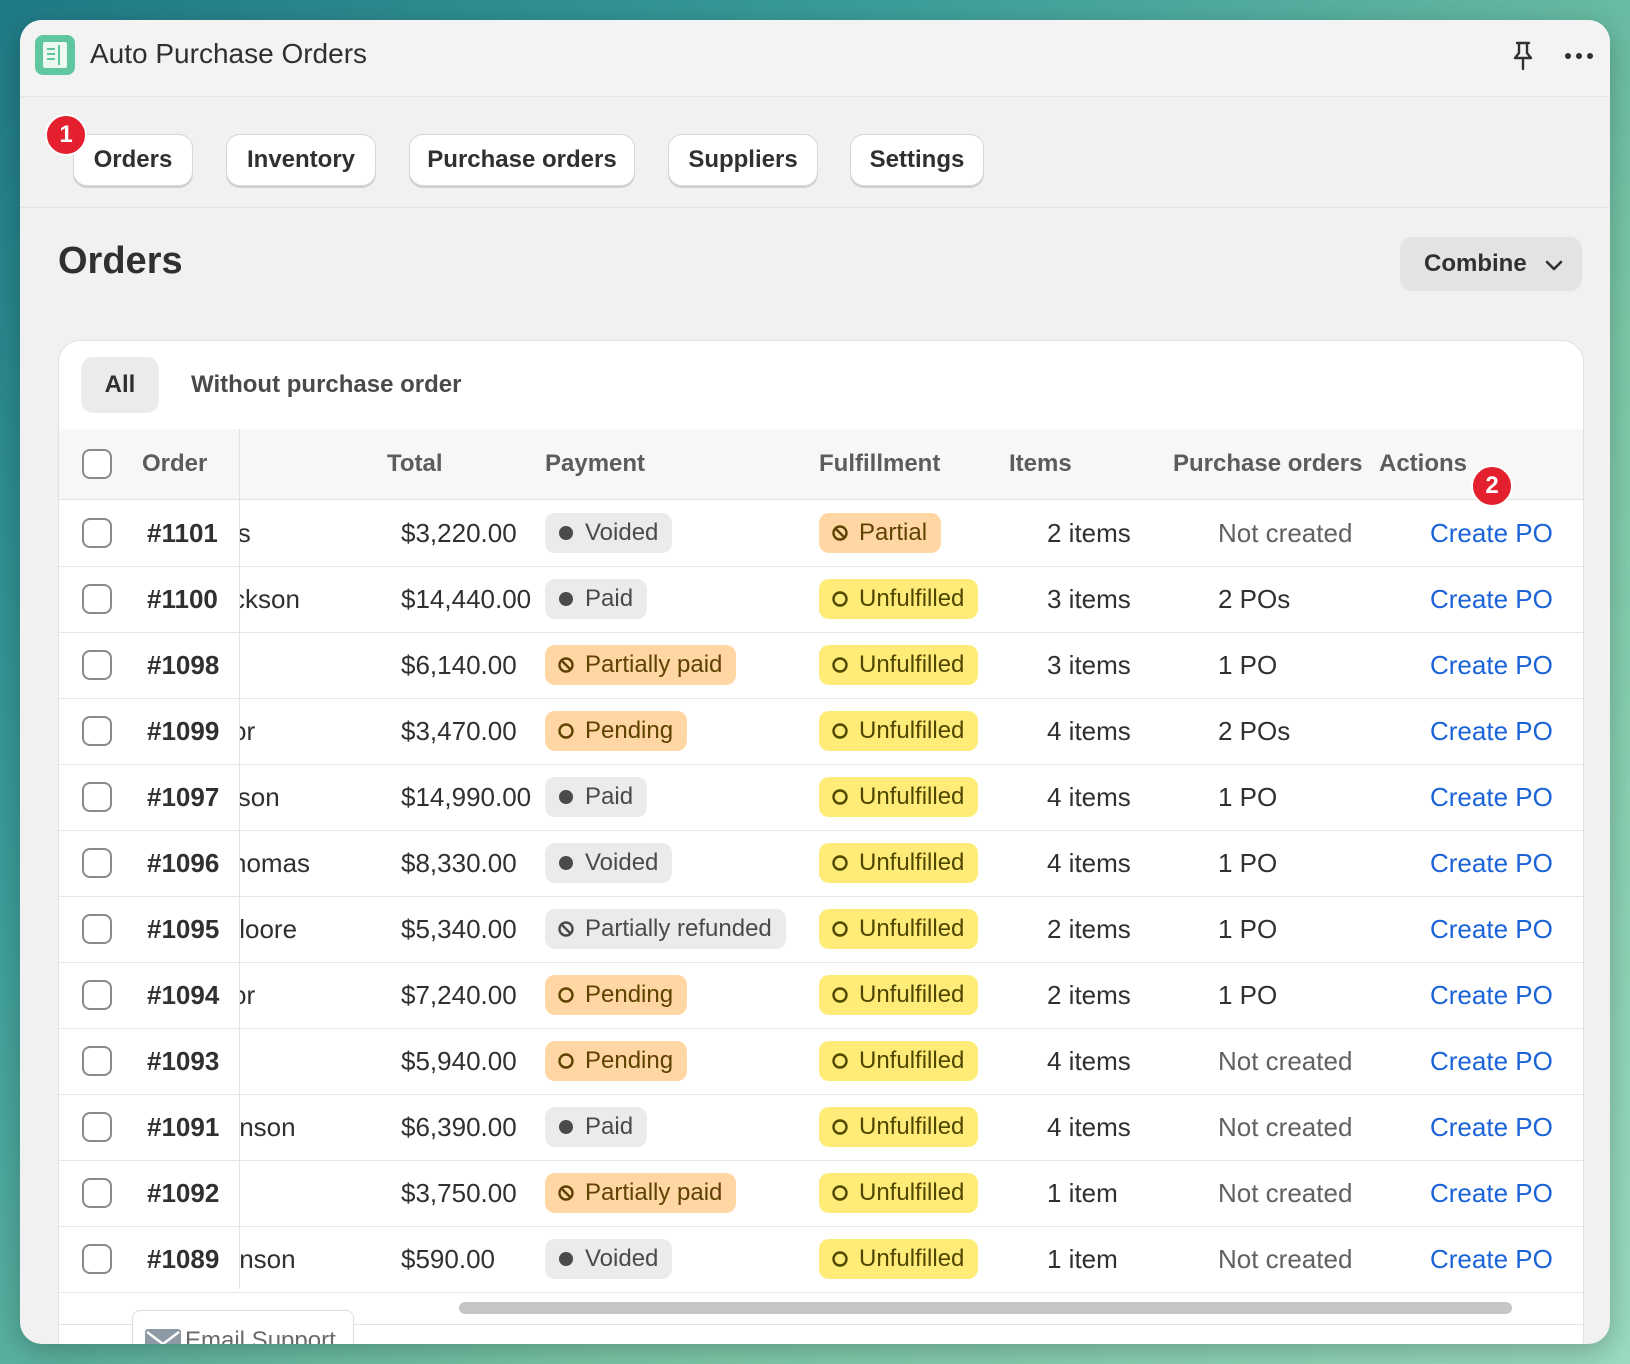 The width and height of the screenshot is (1630, 1364). I want to click on purchase-orders-status: 2 POs, so click(1254, 599).